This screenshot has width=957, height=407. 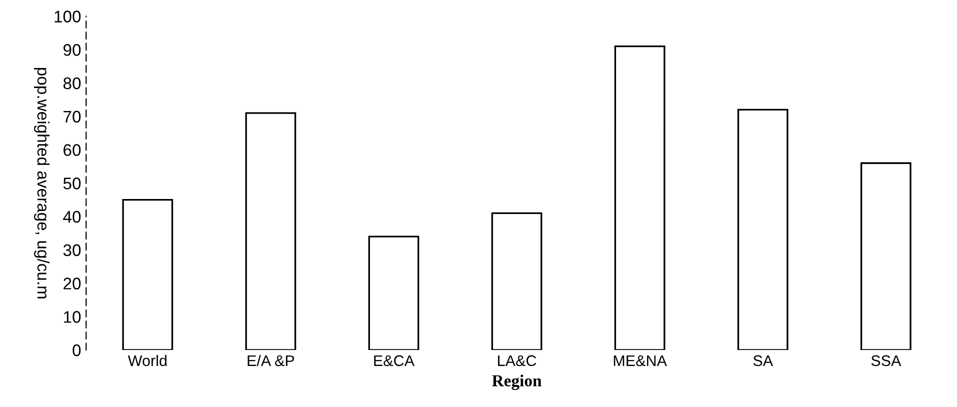 What do you see at coordinates (72, 317) in the screenshot?
I see `y-tick-label: 10` at bounding box center [72, 317].